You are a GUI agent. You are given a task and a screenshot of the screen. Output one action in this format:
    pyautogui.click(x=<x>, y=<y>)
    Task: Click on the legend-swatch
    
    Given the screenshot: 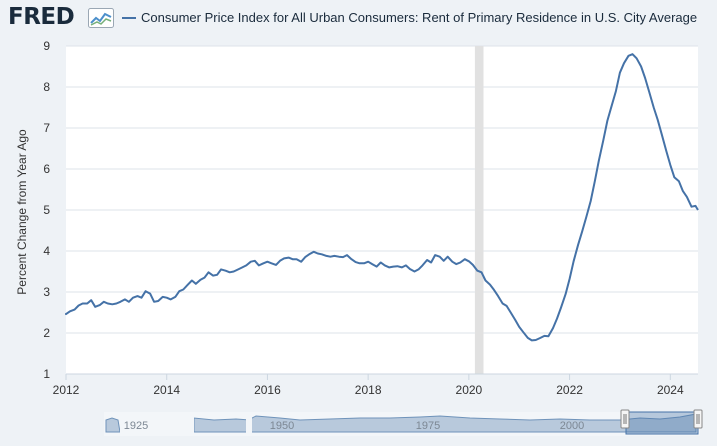 What is the action you would take?
    pyautogui.click(x=129, y=18)
    